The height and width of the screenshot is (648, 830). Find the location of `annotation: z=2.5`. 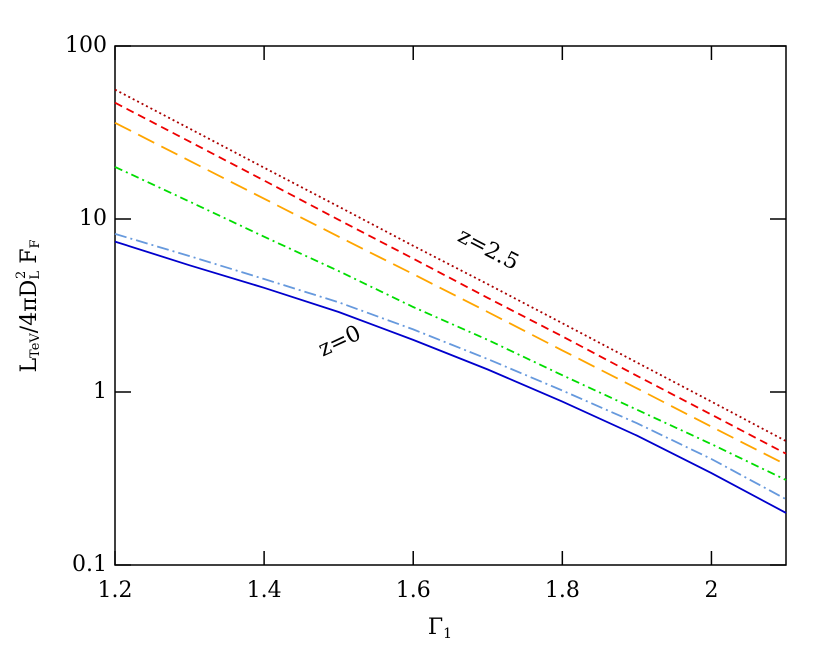

annotation: z=2.5 is located at coordinates (488, 249).